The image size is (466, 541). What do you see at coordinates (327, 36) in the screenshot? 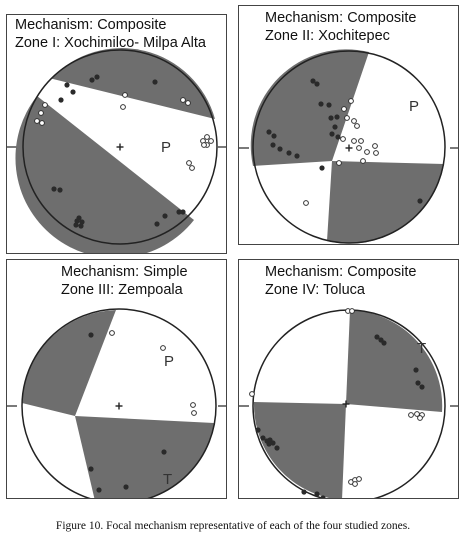
I see `zone-label: Zone II: Xochitepec` at bounding box center [327, 36].